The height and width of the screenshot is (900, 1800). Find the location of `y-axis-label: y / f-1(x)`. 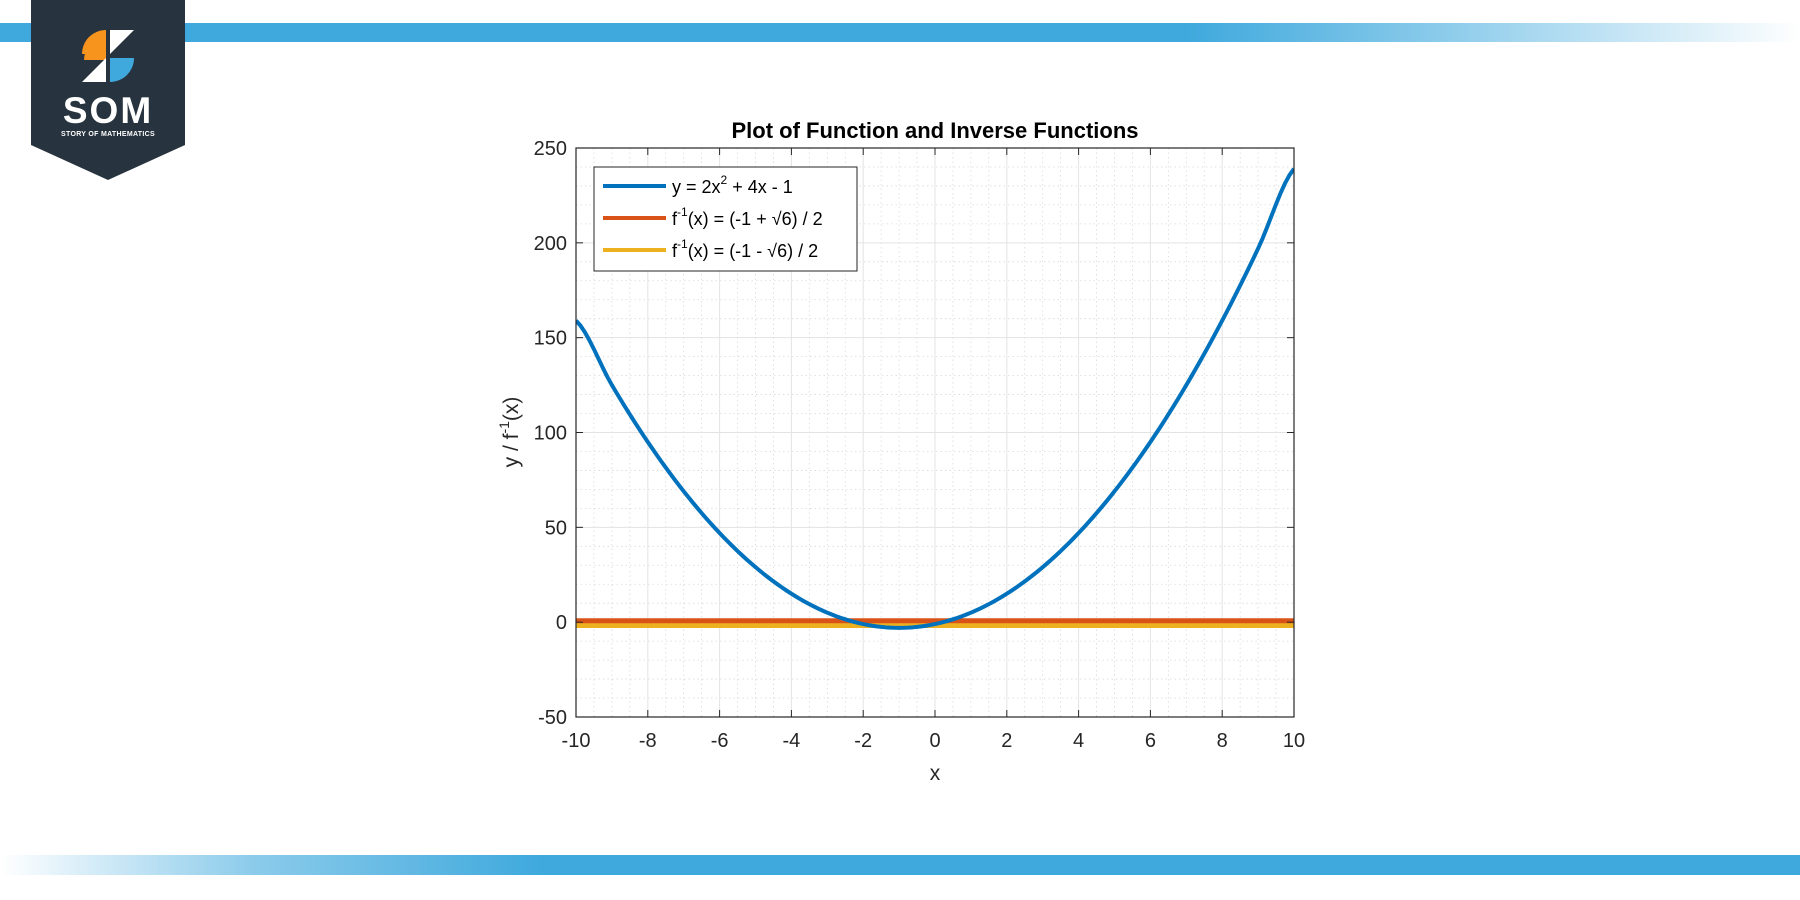

y-axis-label: y / f-1(x) is located at coordinates (509, 432).